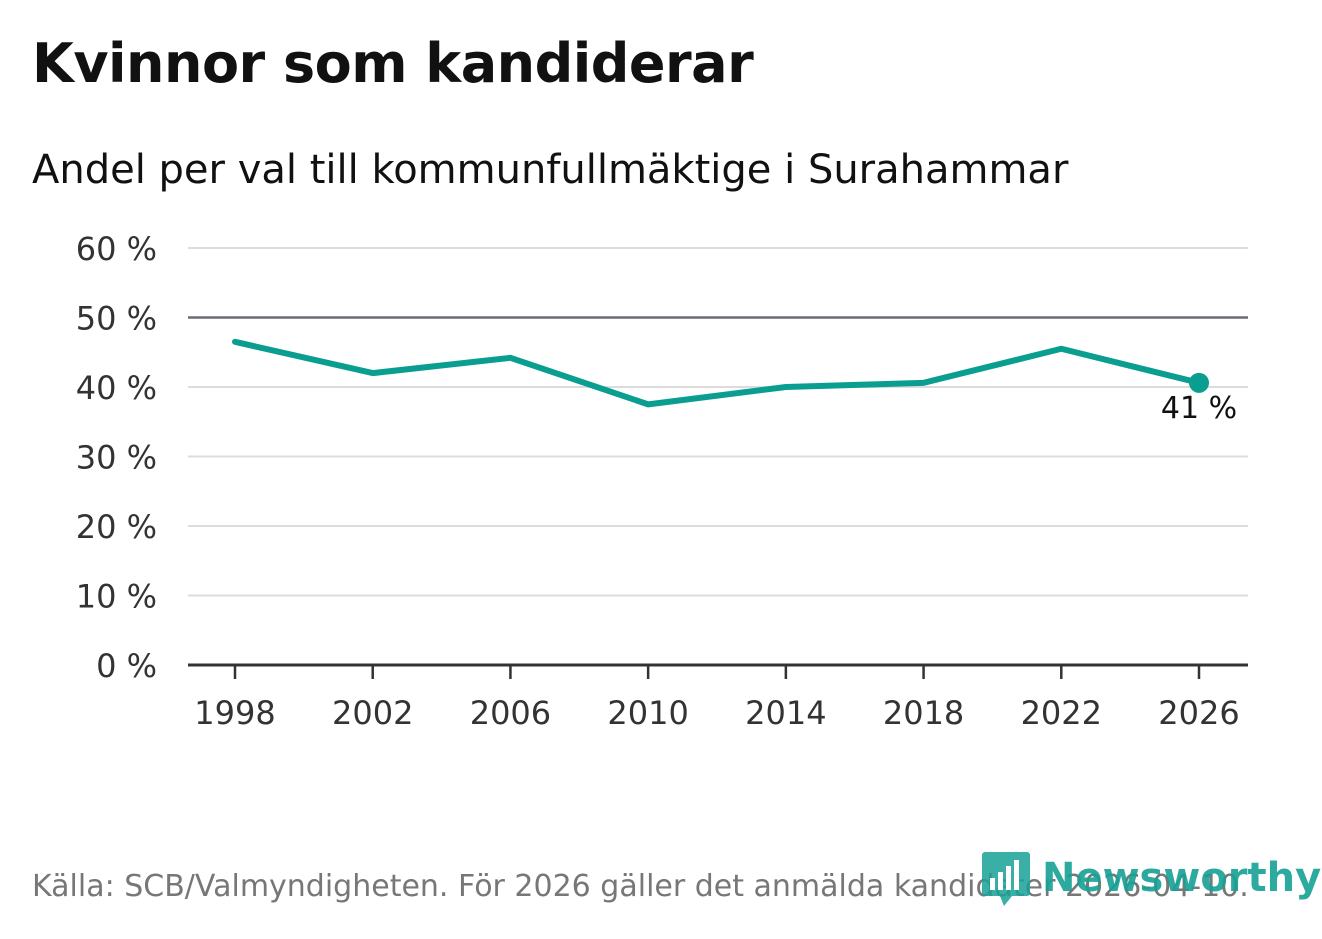 The image size is (1322, 939). I want to click on y-tick-label: 50 %, so click(116, 319).